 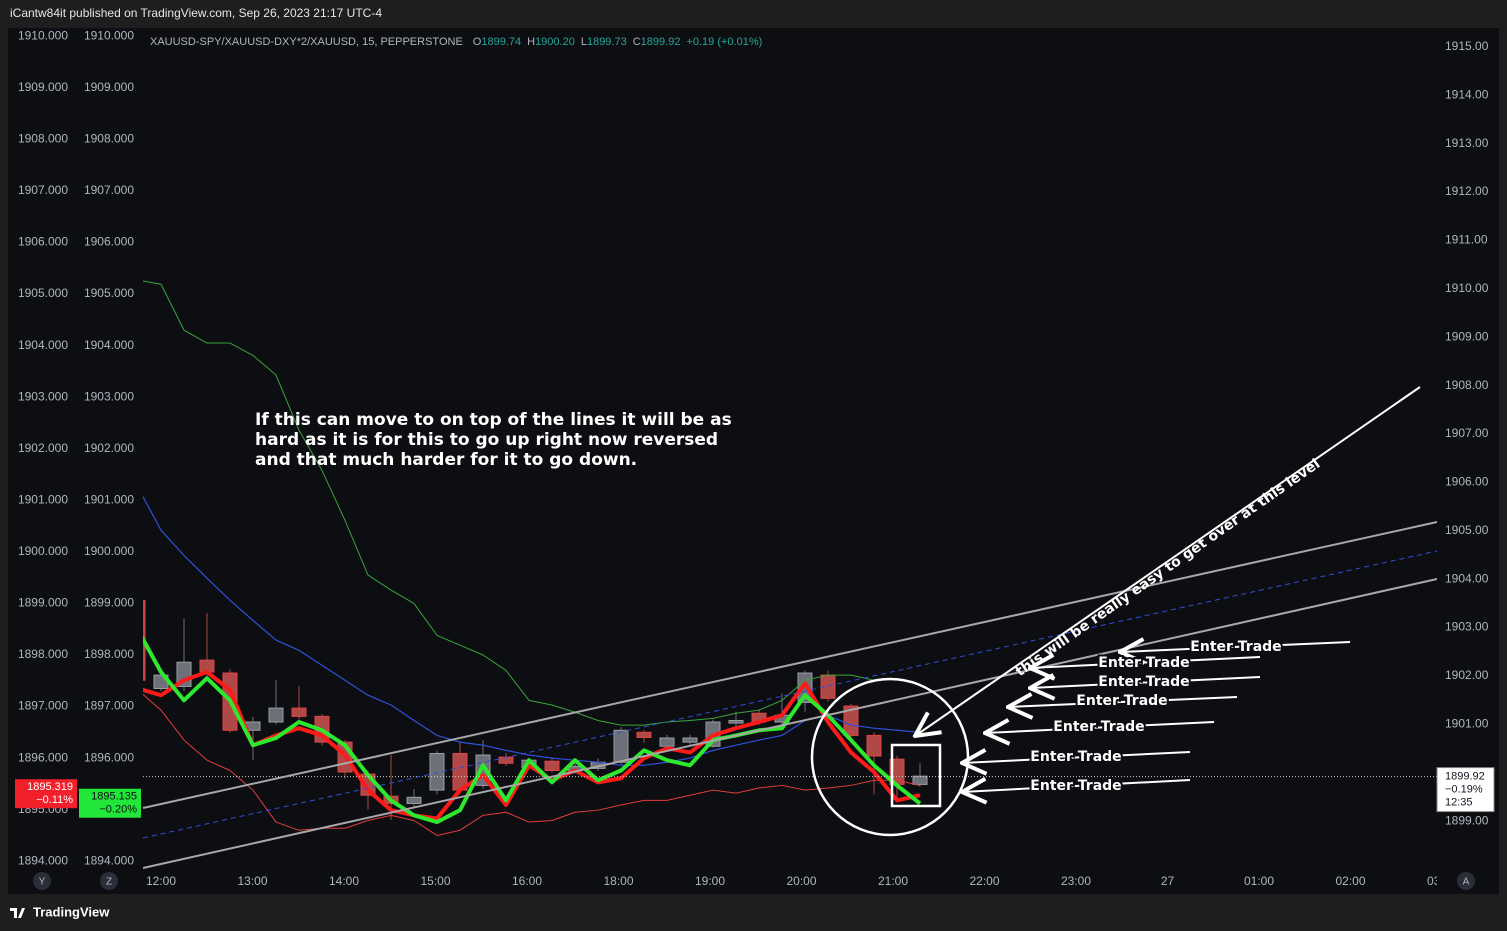 What do you see at coordinates (1467, 724) in the screenshot?
I see `y2-tick-label: 1901.00` at bounding box center [1467, 724].